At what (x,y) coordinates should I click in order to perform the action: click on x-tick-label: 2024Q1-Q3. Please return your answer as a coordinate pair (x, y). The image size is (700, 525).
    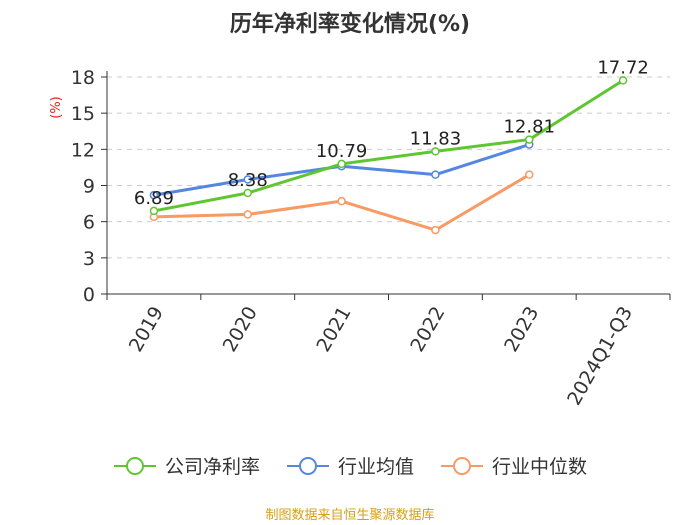
    Looking at the image, I should click on (600, 356).